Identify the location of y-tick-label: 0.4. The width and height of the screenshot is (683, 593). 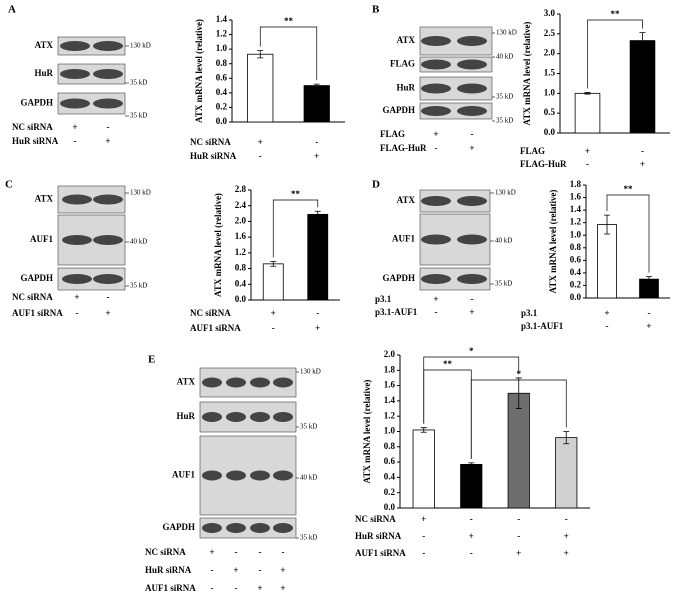
(241, 283).